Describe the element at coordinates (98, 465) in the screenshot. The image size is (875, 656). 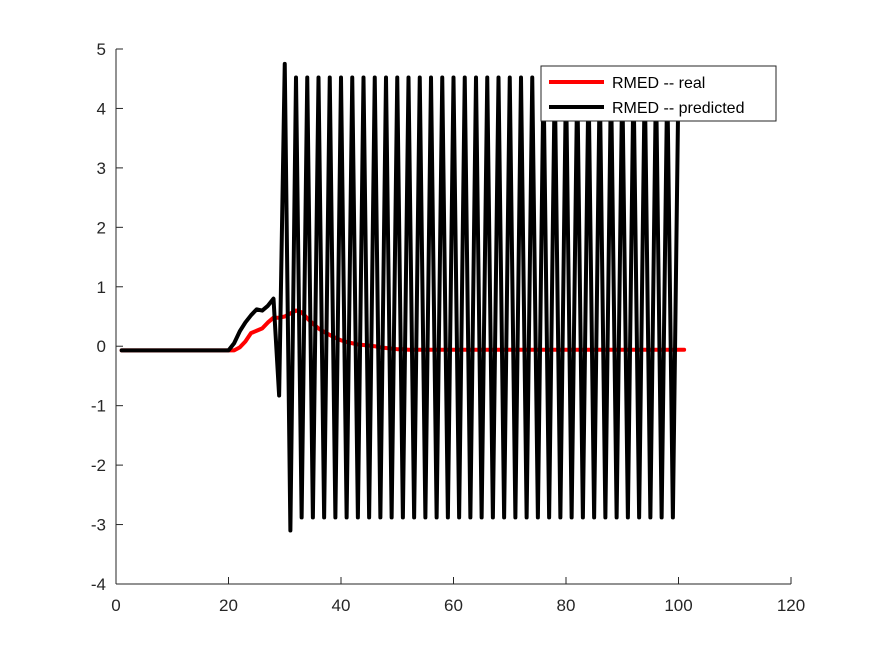
I see `y-tick-label: -2` at that location.